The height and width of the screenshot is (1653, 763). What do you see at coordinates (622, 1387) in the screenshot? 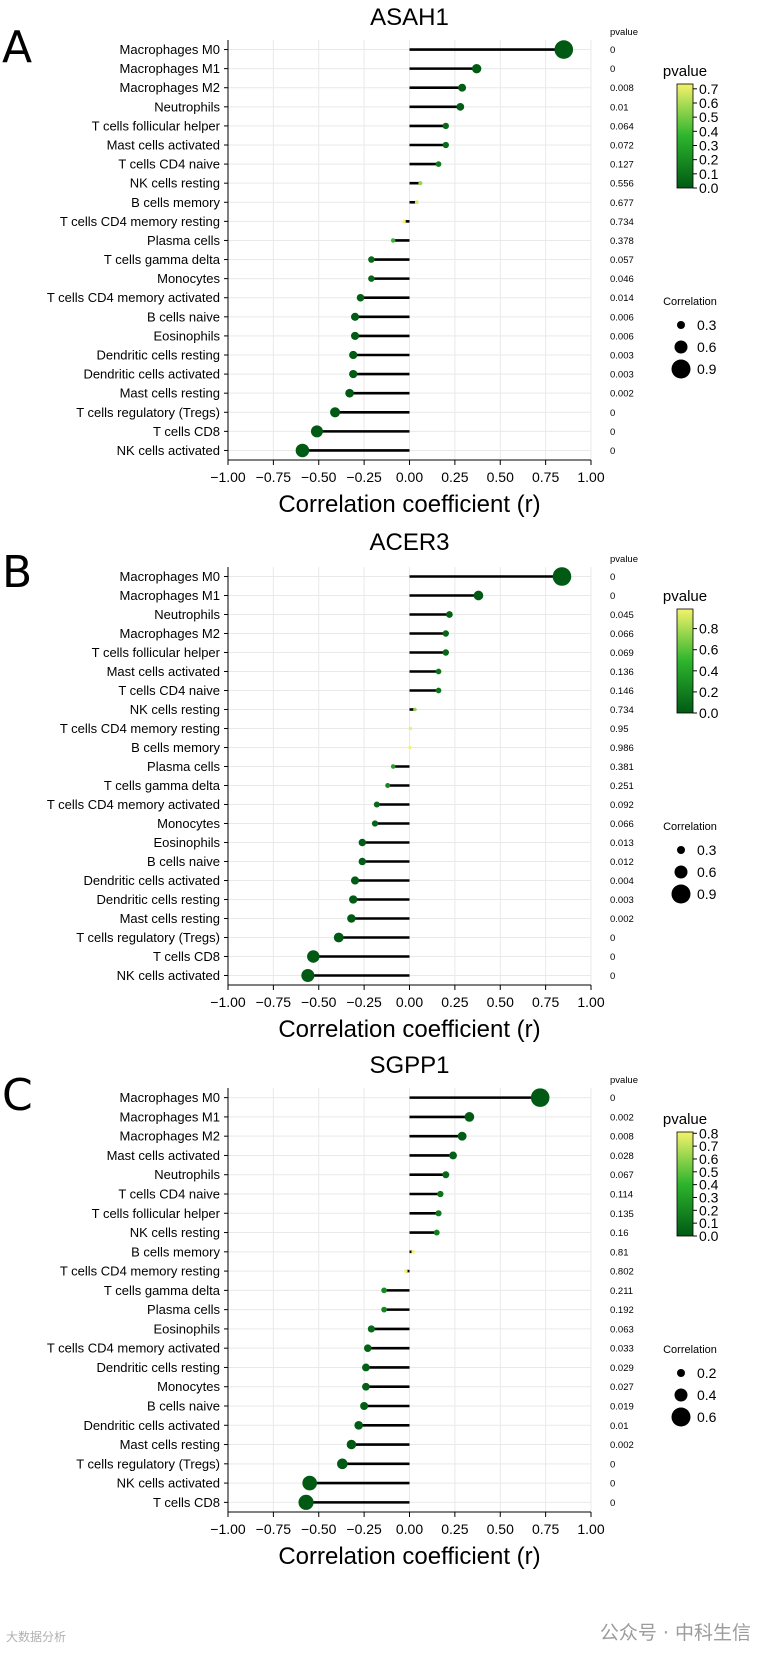
I see `pvalue-label: 0.027` at bounding box center [622, 1387].